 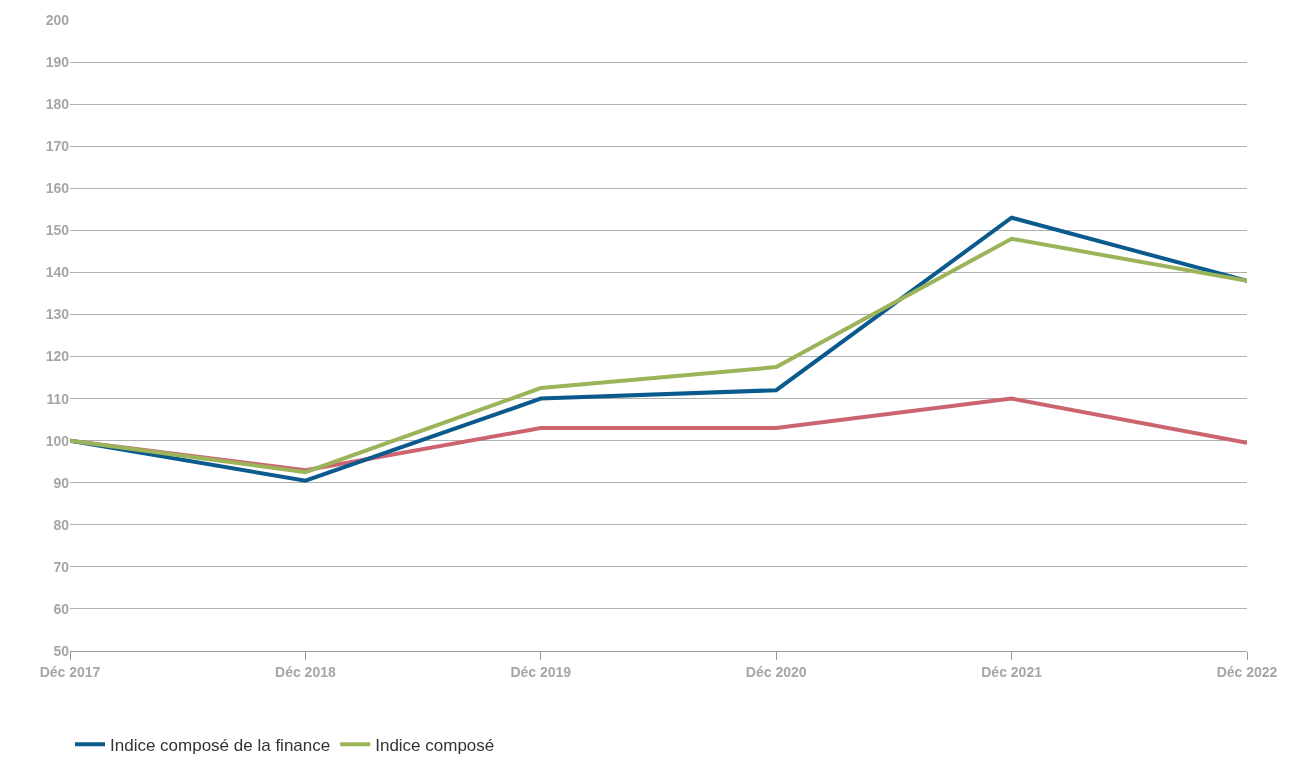 I want to click on x-tick-label: Déc 2021, so click(x=1012, y=671).